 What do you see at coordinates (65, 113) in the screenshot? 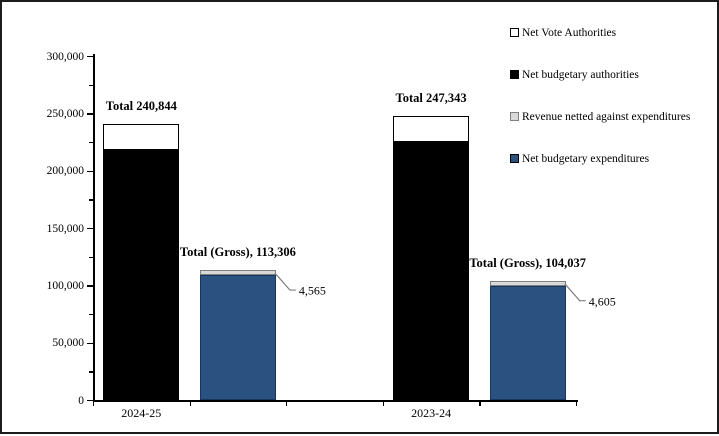
I see `y-axis-tick-label: 250,000` at bounding box center [65, 113].